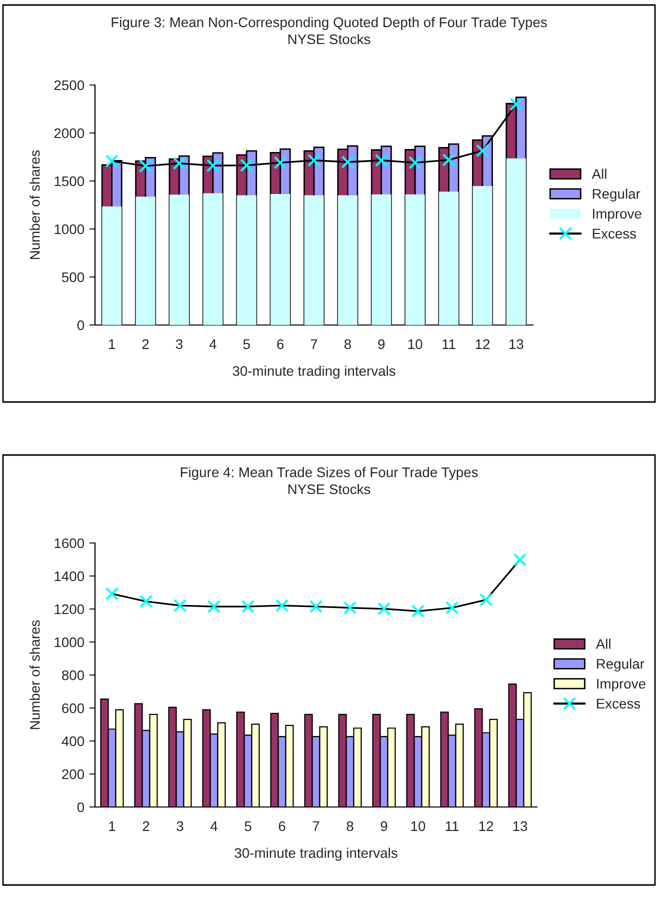 This screenshot has height=912, width=658. What do you see at coordinates (69, 609) in the screenshot?
I see `y-tick-label: 1200` at bounding box center [69, 609].